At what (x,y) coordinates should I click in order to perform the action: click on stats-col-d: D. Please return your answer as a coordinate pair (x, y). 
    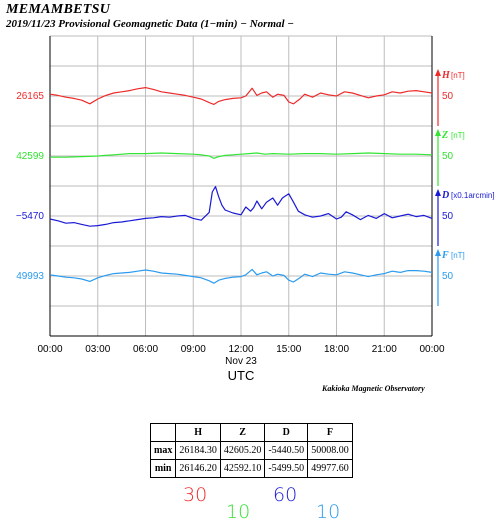
    Looking at the image, I should click on (286, 432).